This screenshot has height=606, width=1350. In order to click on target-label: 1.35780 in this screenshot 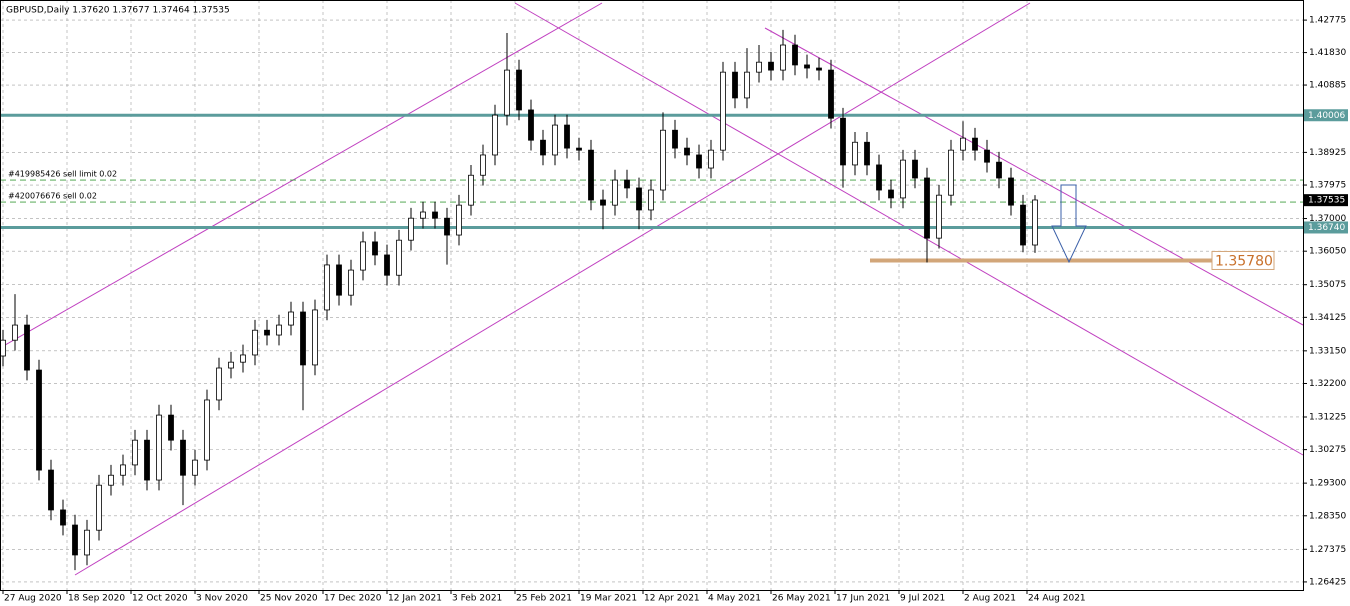, I will do `click(1244, 261)`.